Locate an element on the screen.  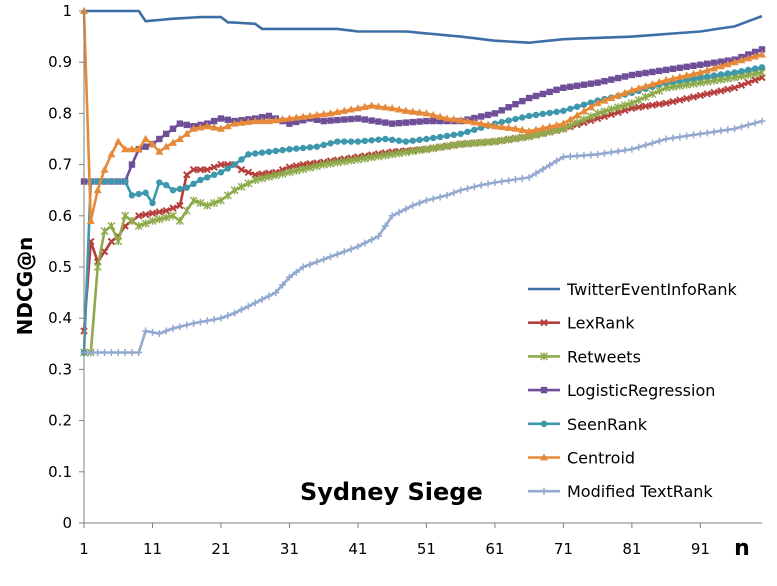
legend-item-twittereventinforank: TwitterEventInfoRank is located at coordinates (632, 289).